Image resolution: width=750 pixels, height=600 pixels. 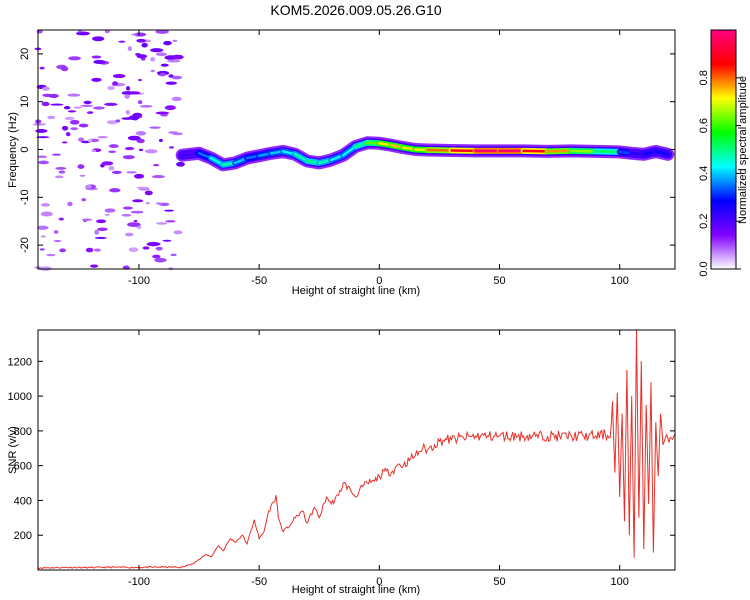 What do you see at coordinates (139, 582) in the screenshot?
I see `snr-x-tick-label: -100` at bounding box center [139, 582].